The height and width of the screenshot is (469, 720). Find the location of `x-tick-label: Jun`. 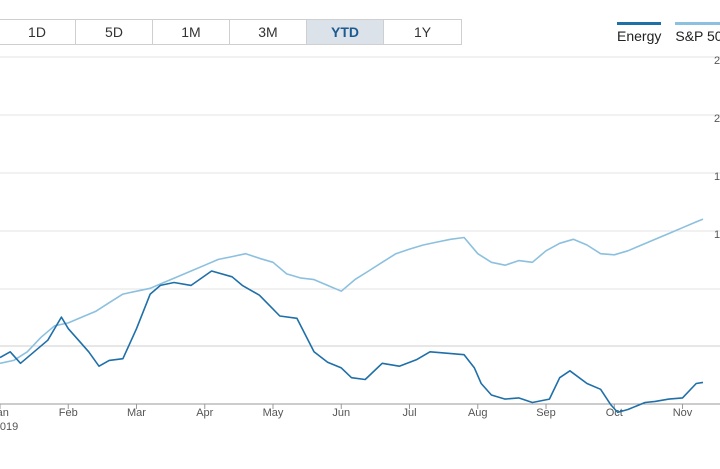

x-tick-label: Jun is located at coordinates (341, 413).